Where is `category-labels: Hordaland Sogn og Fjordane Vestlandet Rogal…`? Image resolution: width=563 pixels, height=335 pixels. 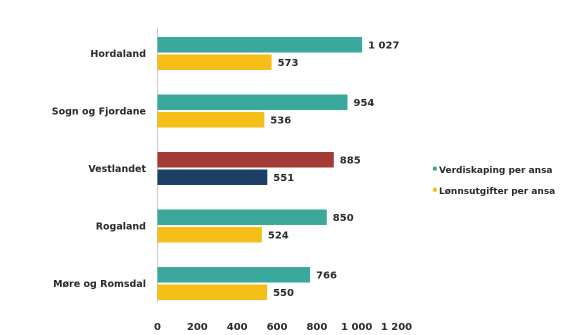
category-labels: Hordaland Sogn og Fjordane Vestlandet Rogal… is located at coordinates (99, 169).